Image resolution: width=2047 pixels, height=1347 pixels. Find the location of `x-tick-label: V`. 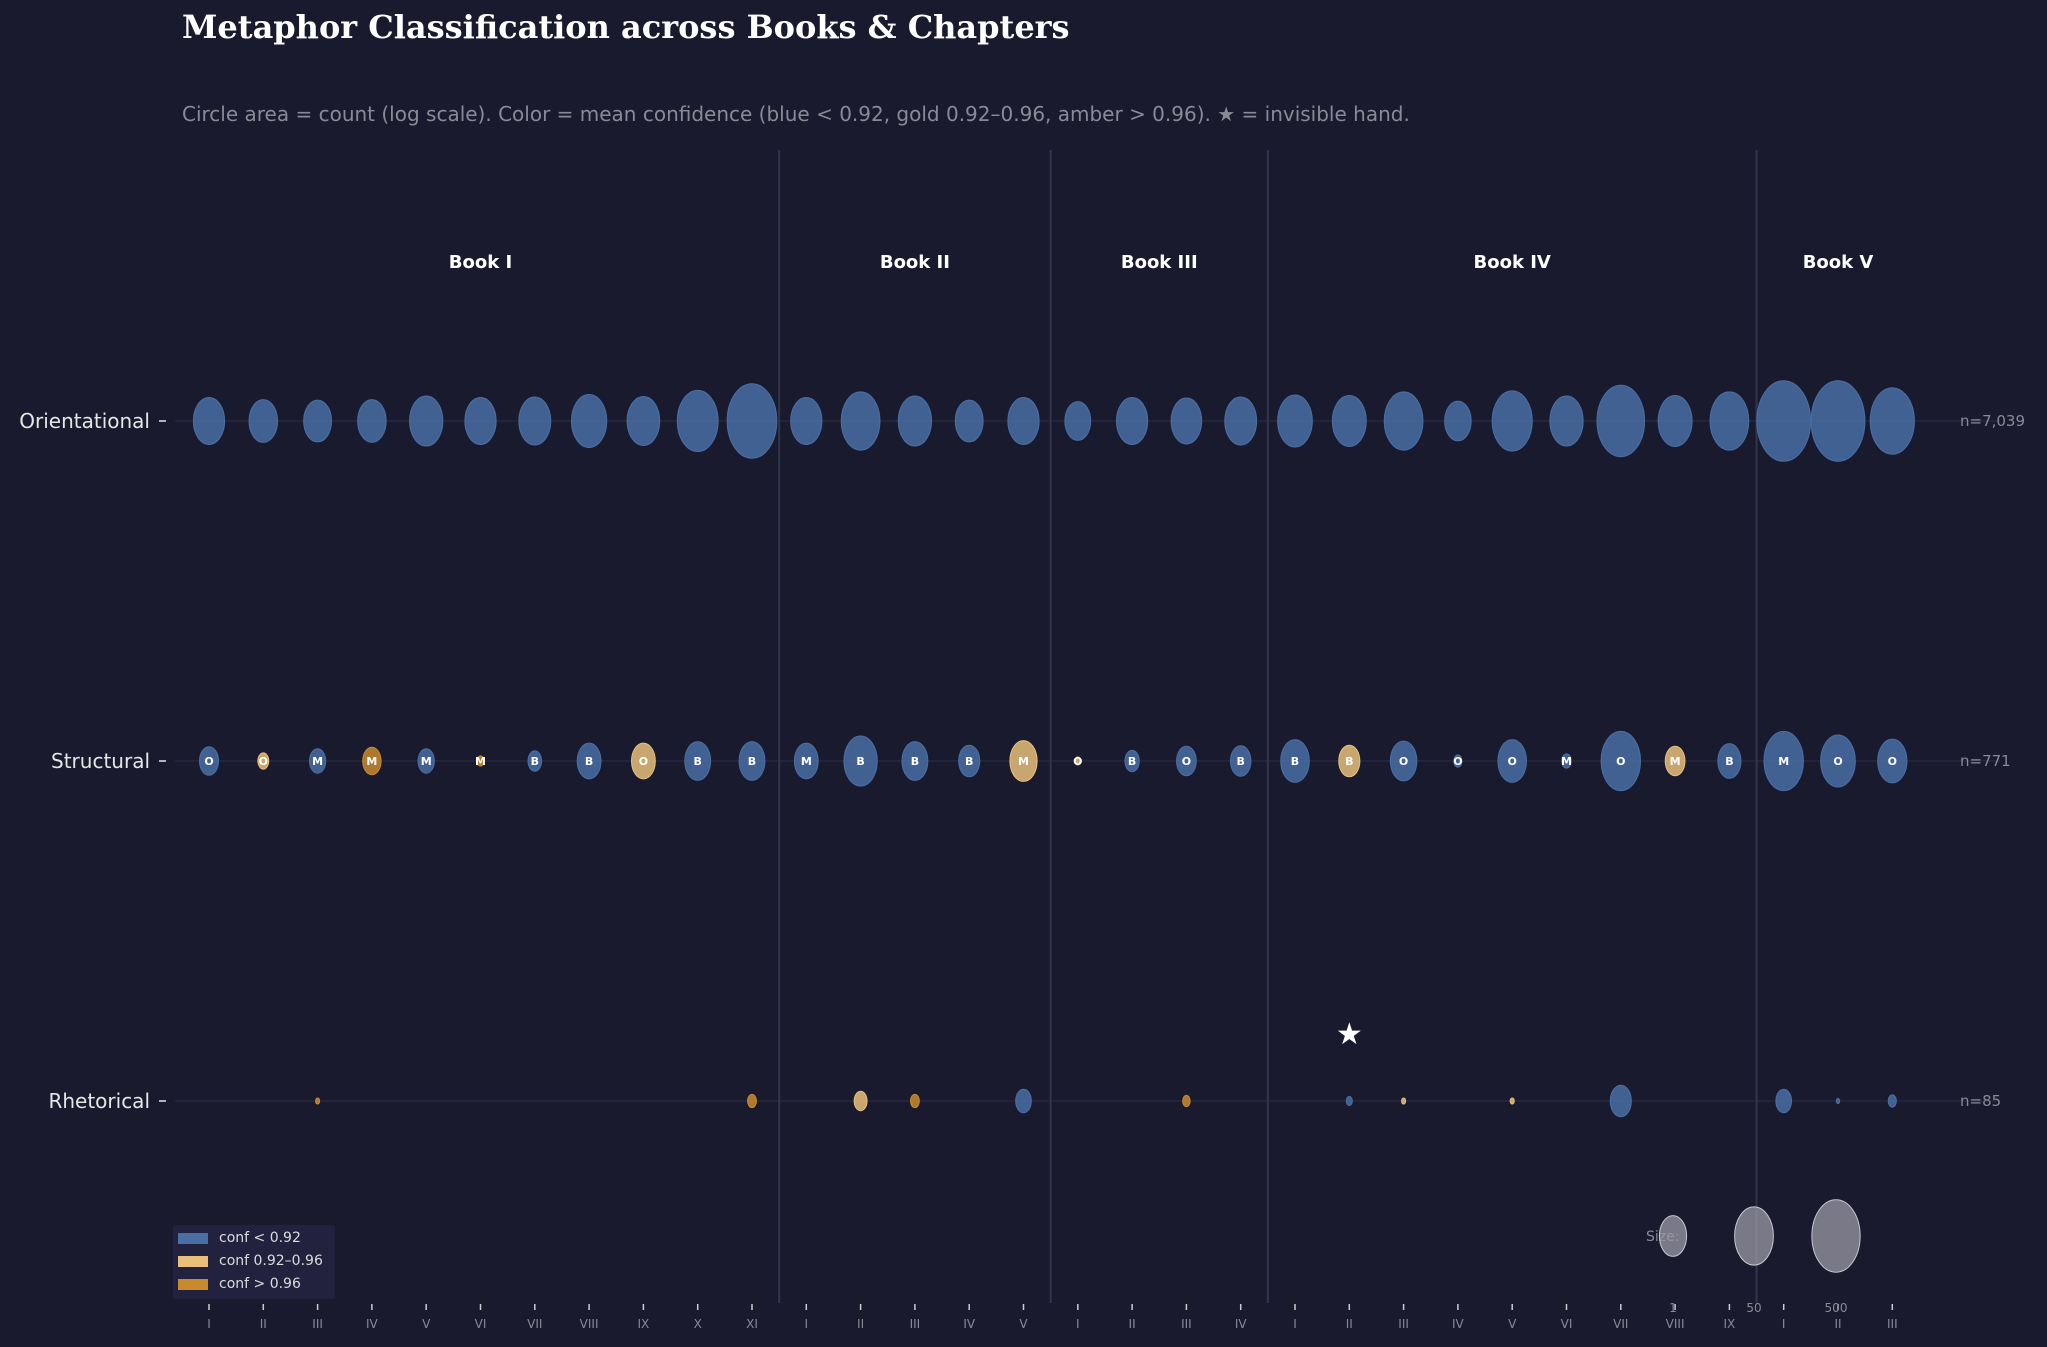

x-tick-label: V is located at coordinates (426, 1324).